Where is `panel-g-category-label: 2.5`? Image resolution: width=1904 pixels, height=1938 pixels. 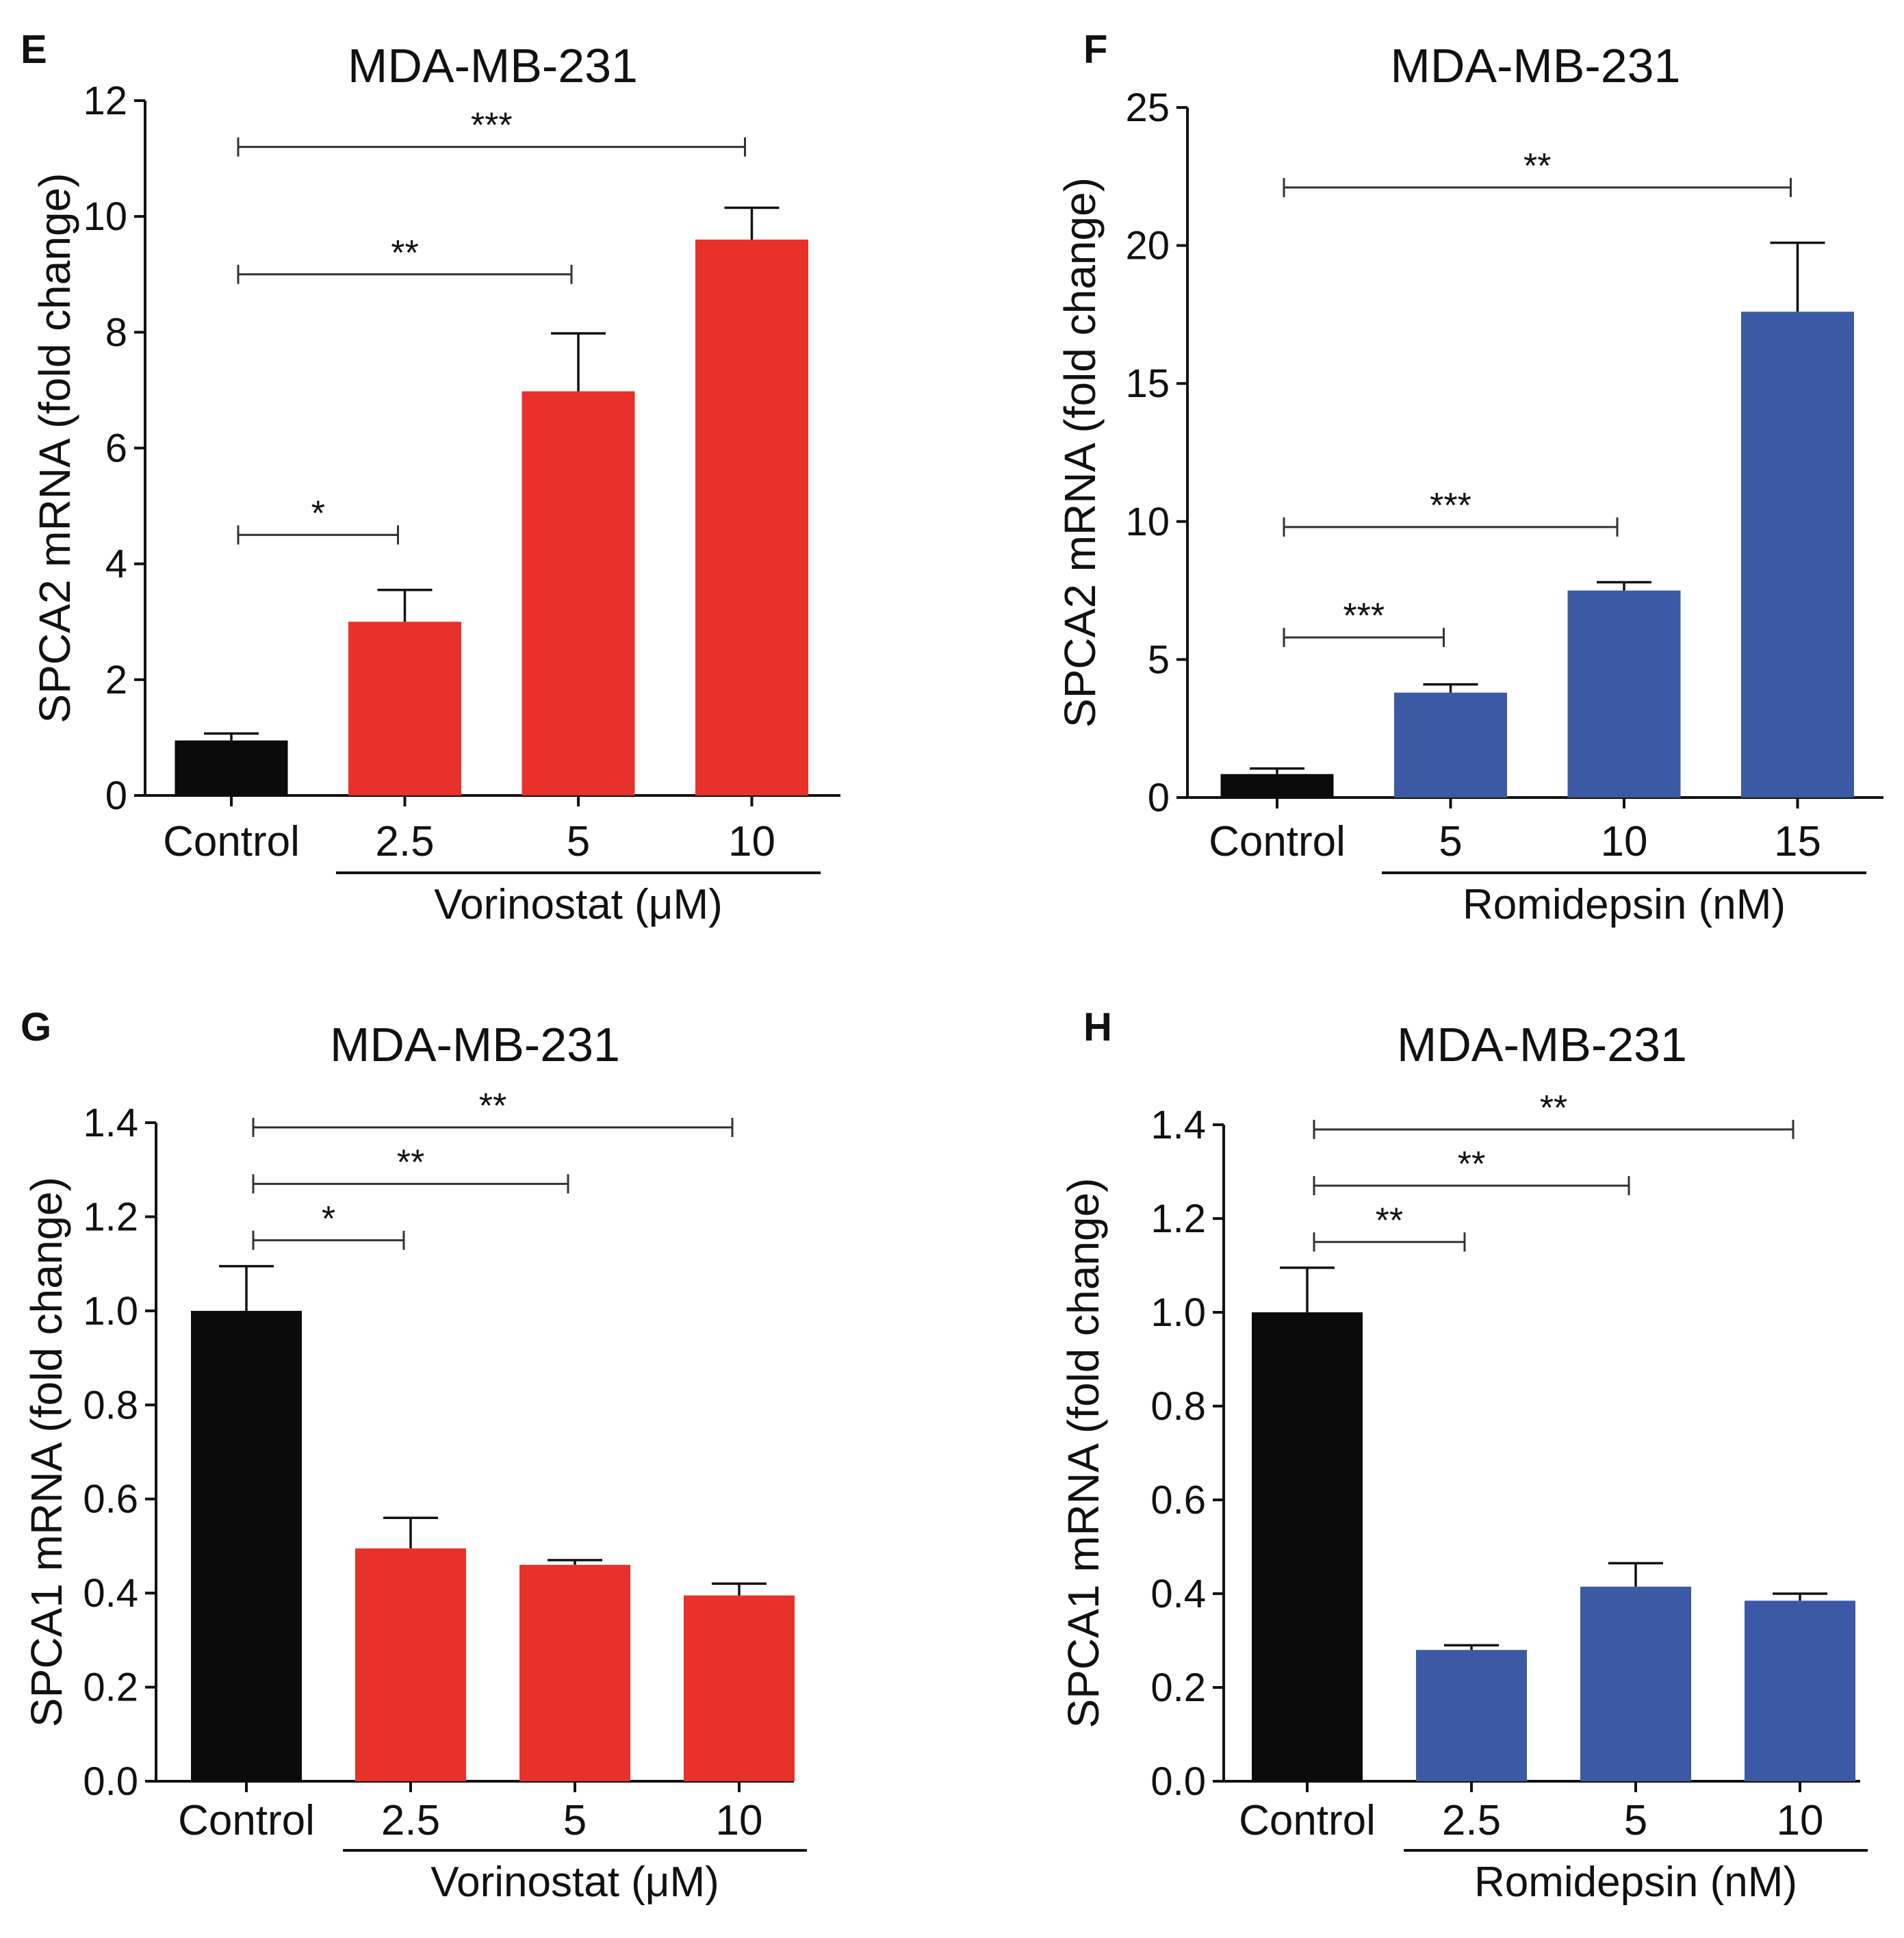
panel-g-category-label: 2.5 is located at coordinates (410, 1820).